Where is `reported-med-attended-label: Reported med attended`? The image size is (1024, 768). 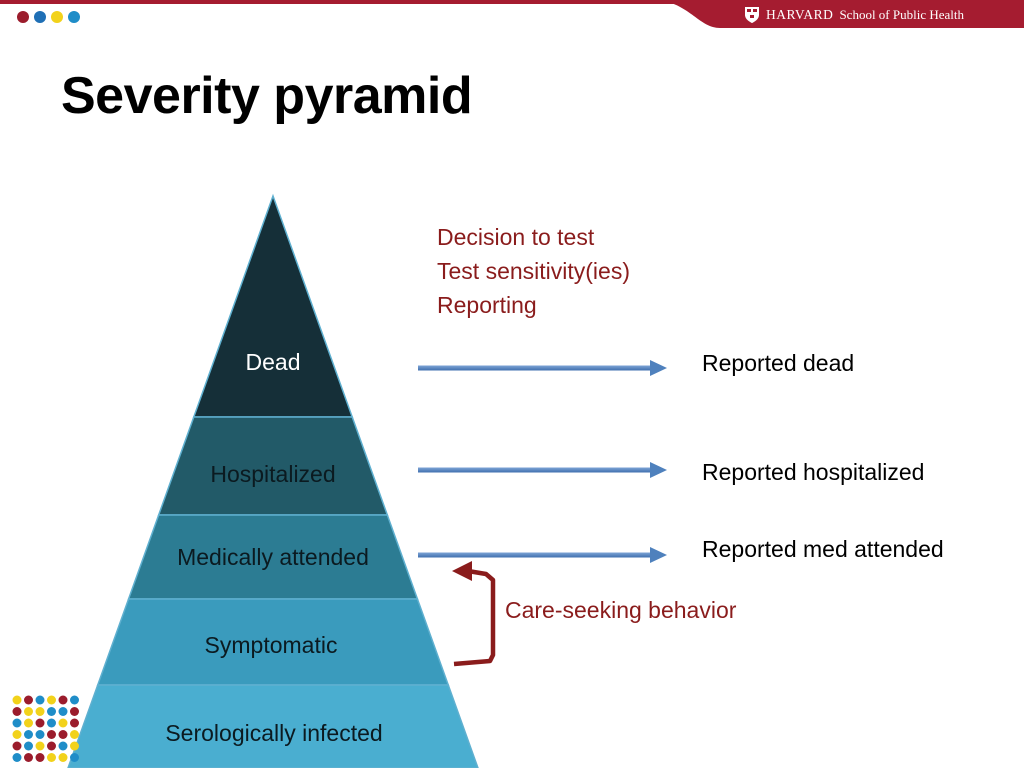 reported-med-attended-label: Reported med attended is located at coordinates (823, 549).